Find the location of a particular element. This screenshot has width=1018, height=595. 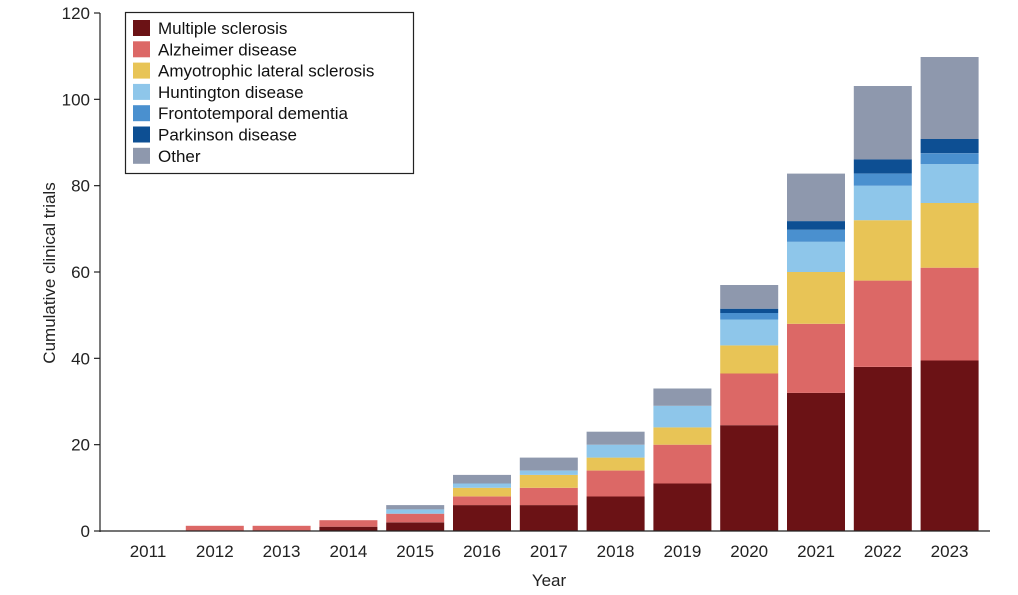

y-axis-title: Cumulative clinical trials is located at coordinates (49, 272).